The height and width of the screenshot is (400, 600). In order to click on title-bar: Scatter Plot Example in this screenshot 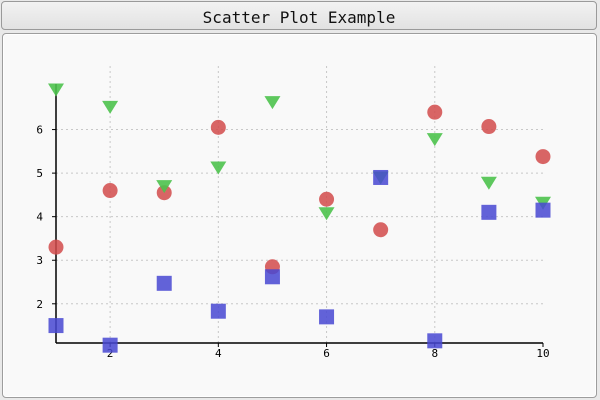, I will do `click(299, 15)`.